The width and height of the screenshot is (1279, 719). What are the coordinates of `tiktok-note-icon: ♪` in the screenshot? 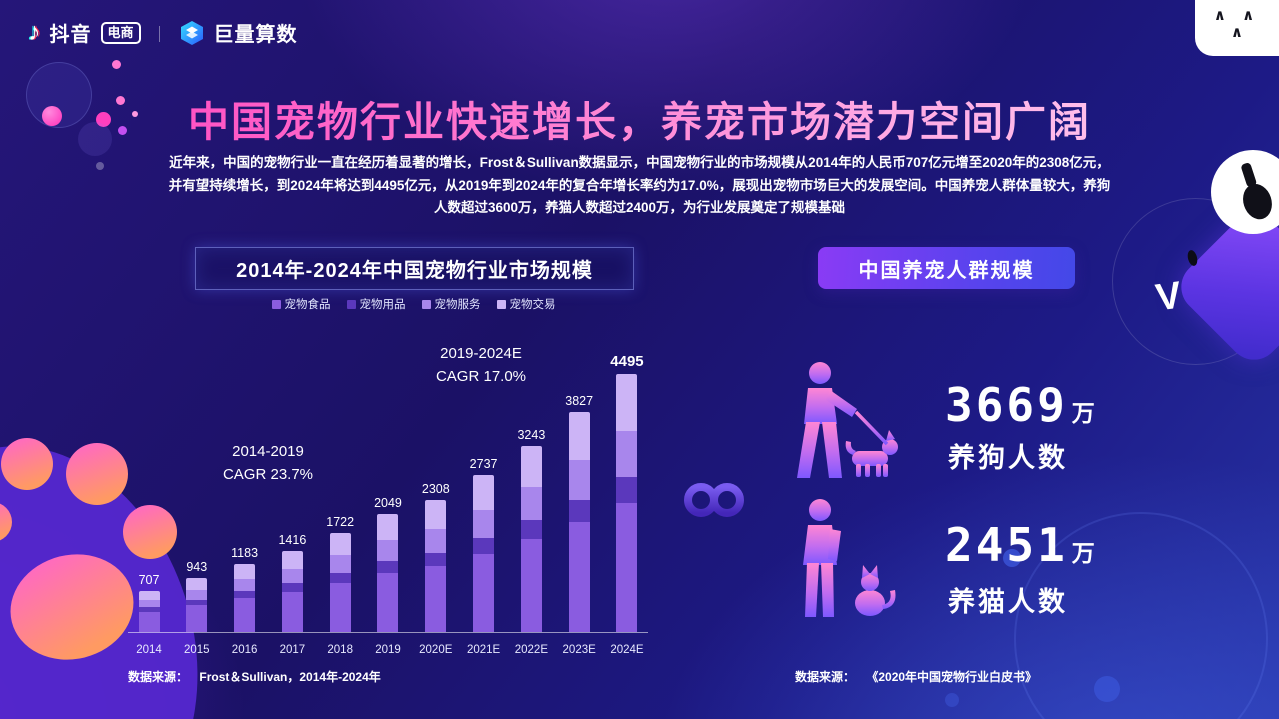 It's located at (34, 32).